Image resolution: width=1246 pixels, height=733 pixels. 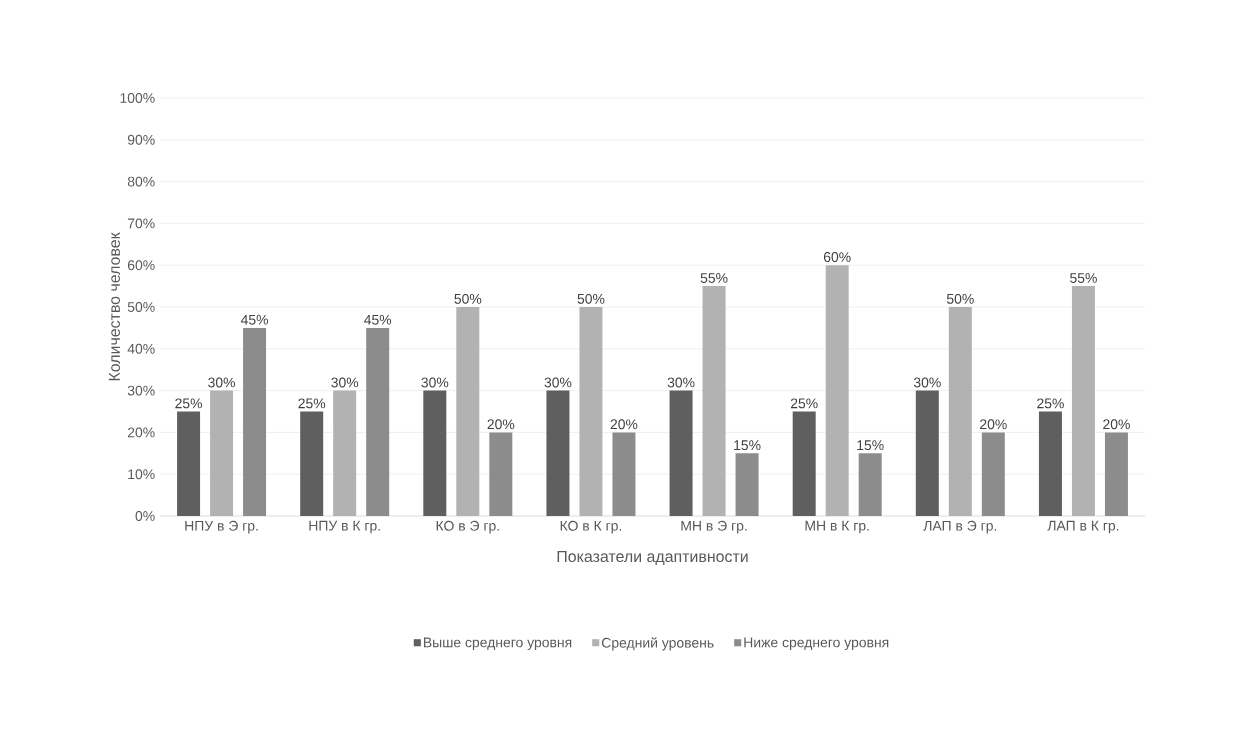 What do you see at coordinates (145, 516) in the screenshot?
I see `y-tick-label: 0%` at bounding box center [145, 516].